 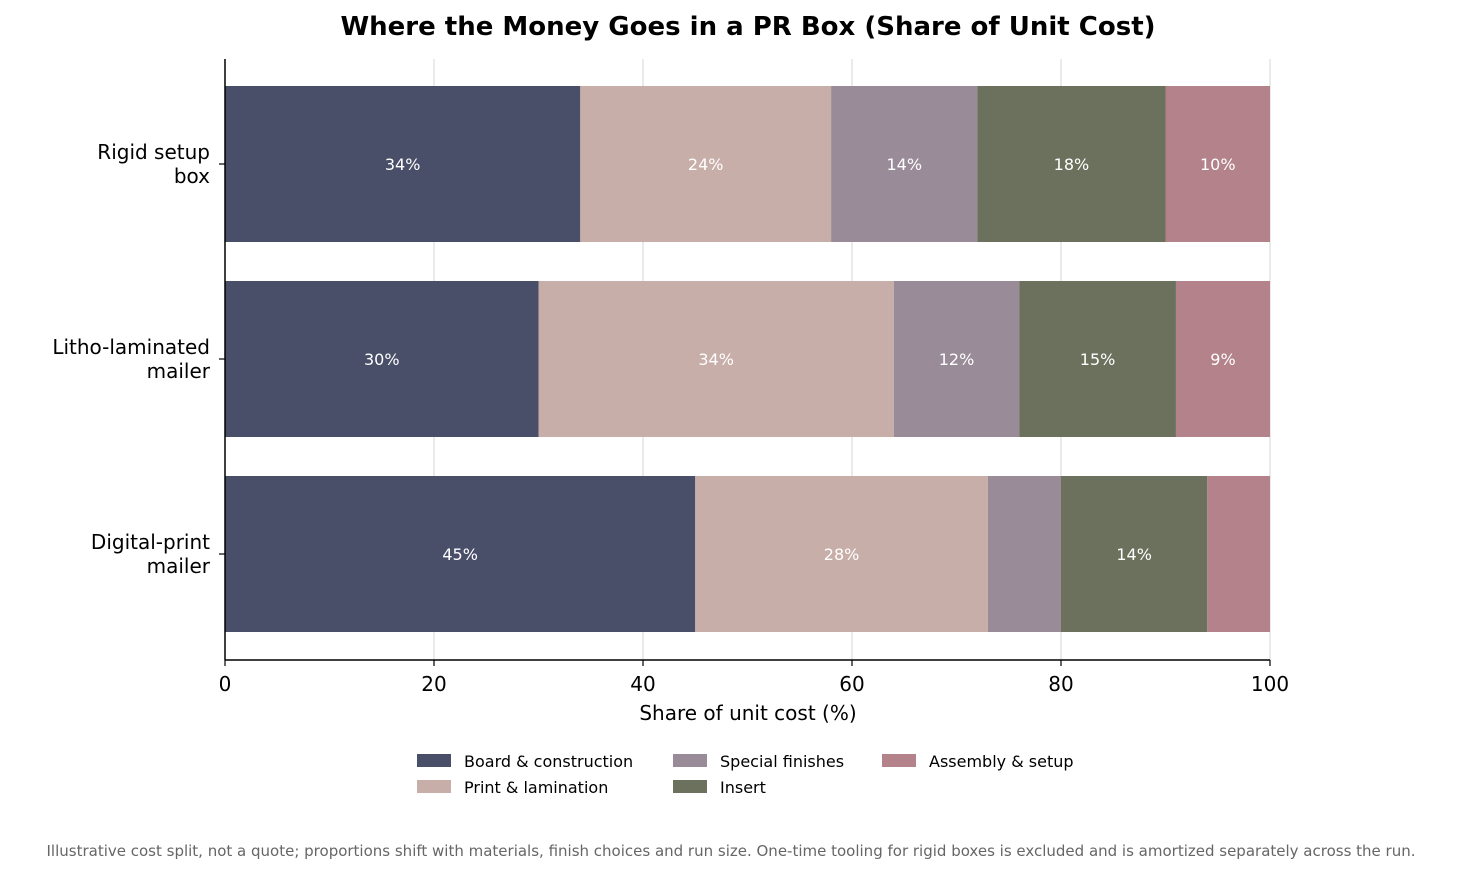 I want to click on bar-value-label: 12%, so click(x=957, y=359).